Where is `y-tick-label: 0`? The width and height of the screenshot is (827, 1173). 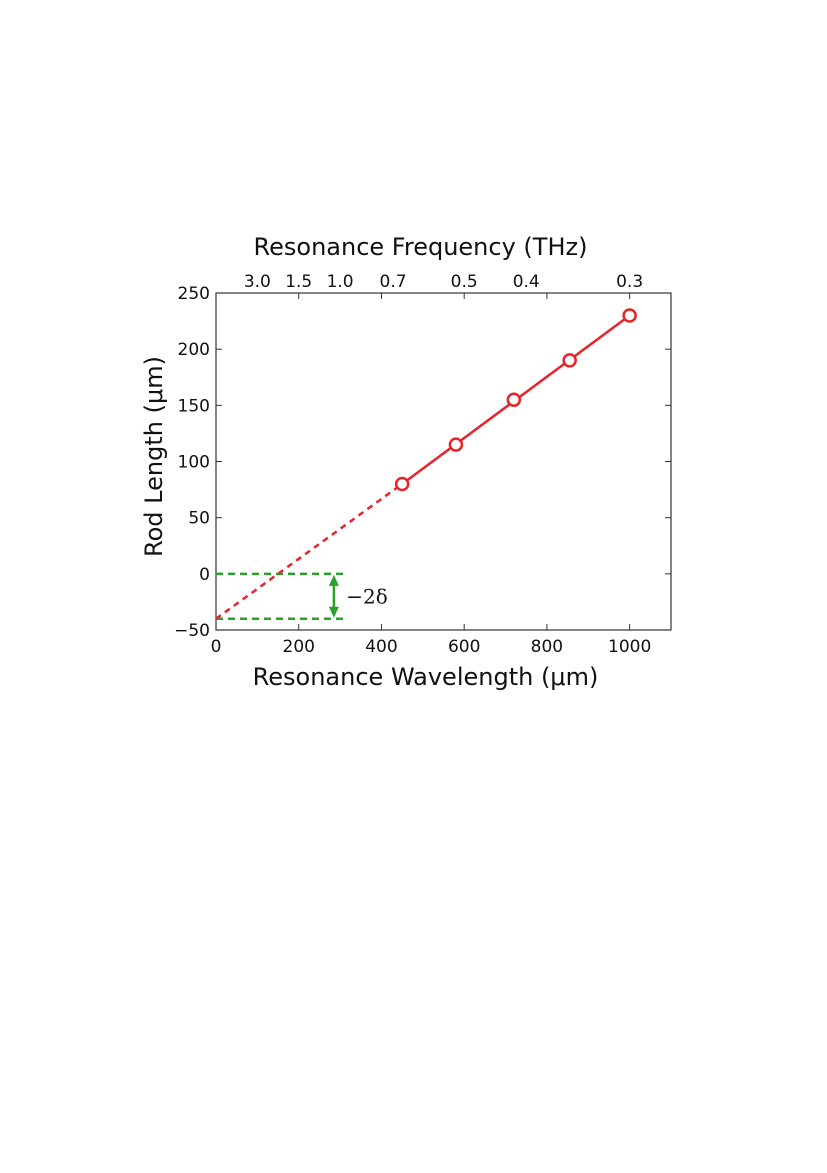 y-tick-label: 0 is located at coordinates (204, 575).